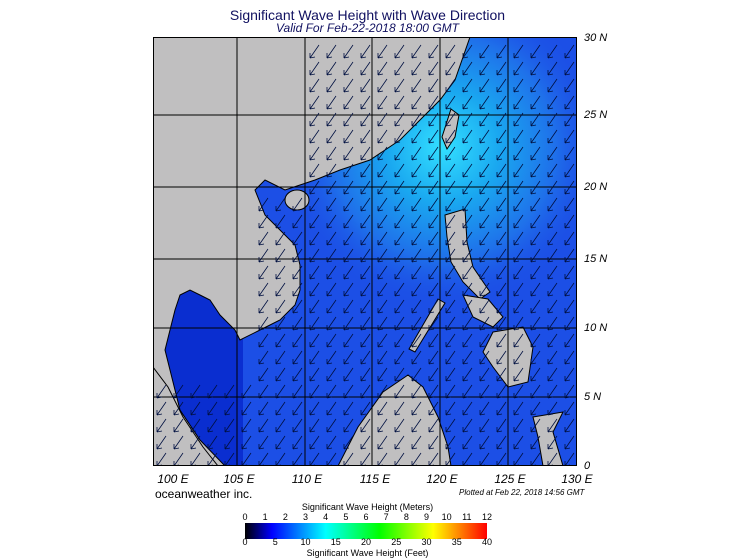  What do you see at coordinates (596, 259) in the screenshot?
I see `lat-label: 15 N` at bounding box center [596, 259].